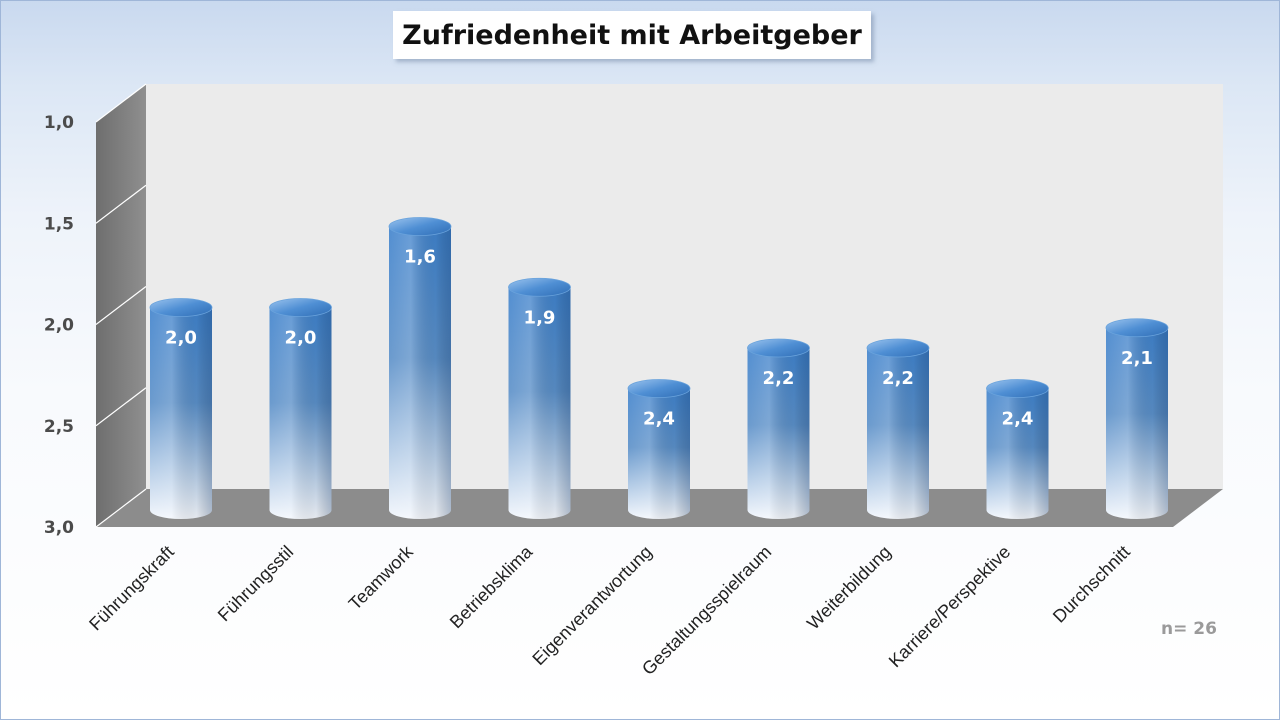 The image size is (1280, 721). What do you see at coordinates (591, 605) in the screenshot?
I see `x-tick-label: Eigenverantwortung` at bounding box center [591, 605].